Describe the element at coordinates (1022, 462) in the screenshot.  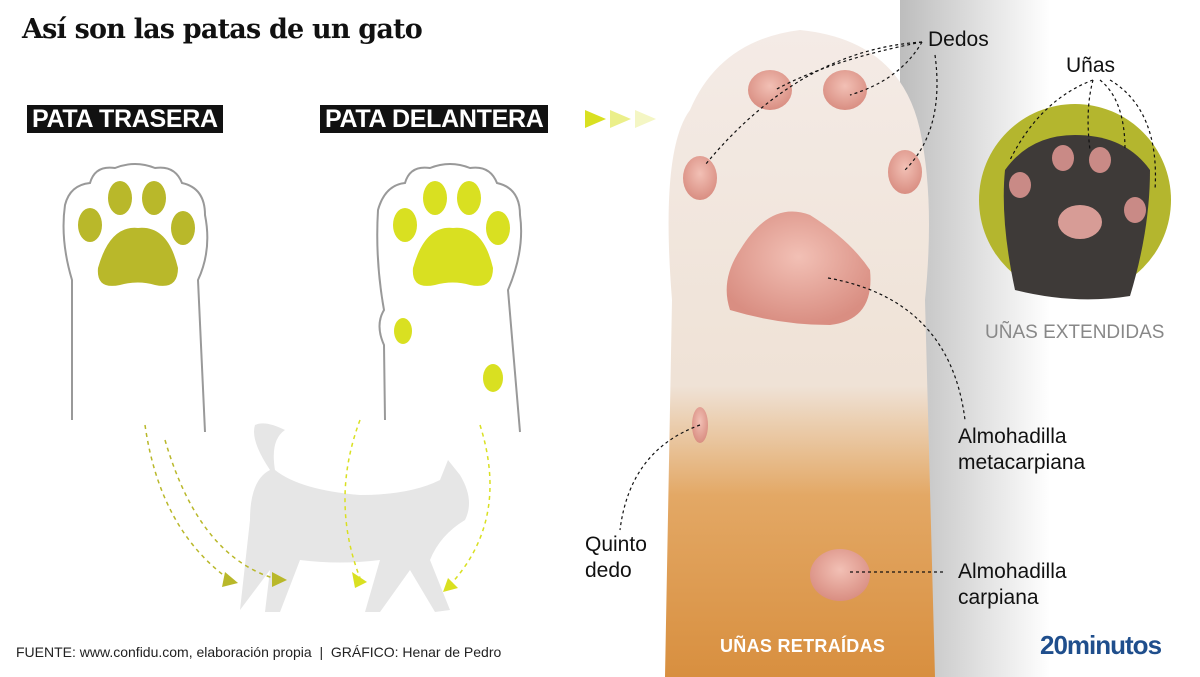
I see `metacarpal-line2: metacarpiana` at that location.